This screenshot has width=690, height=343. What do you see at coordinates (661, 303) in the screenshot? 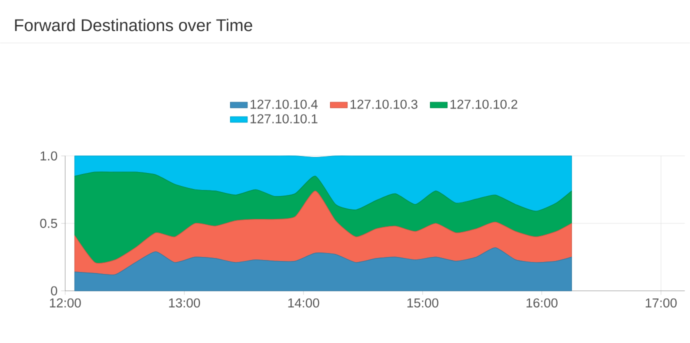
I see `x-tick-label: 17:00` at bounding box center [661, 303].